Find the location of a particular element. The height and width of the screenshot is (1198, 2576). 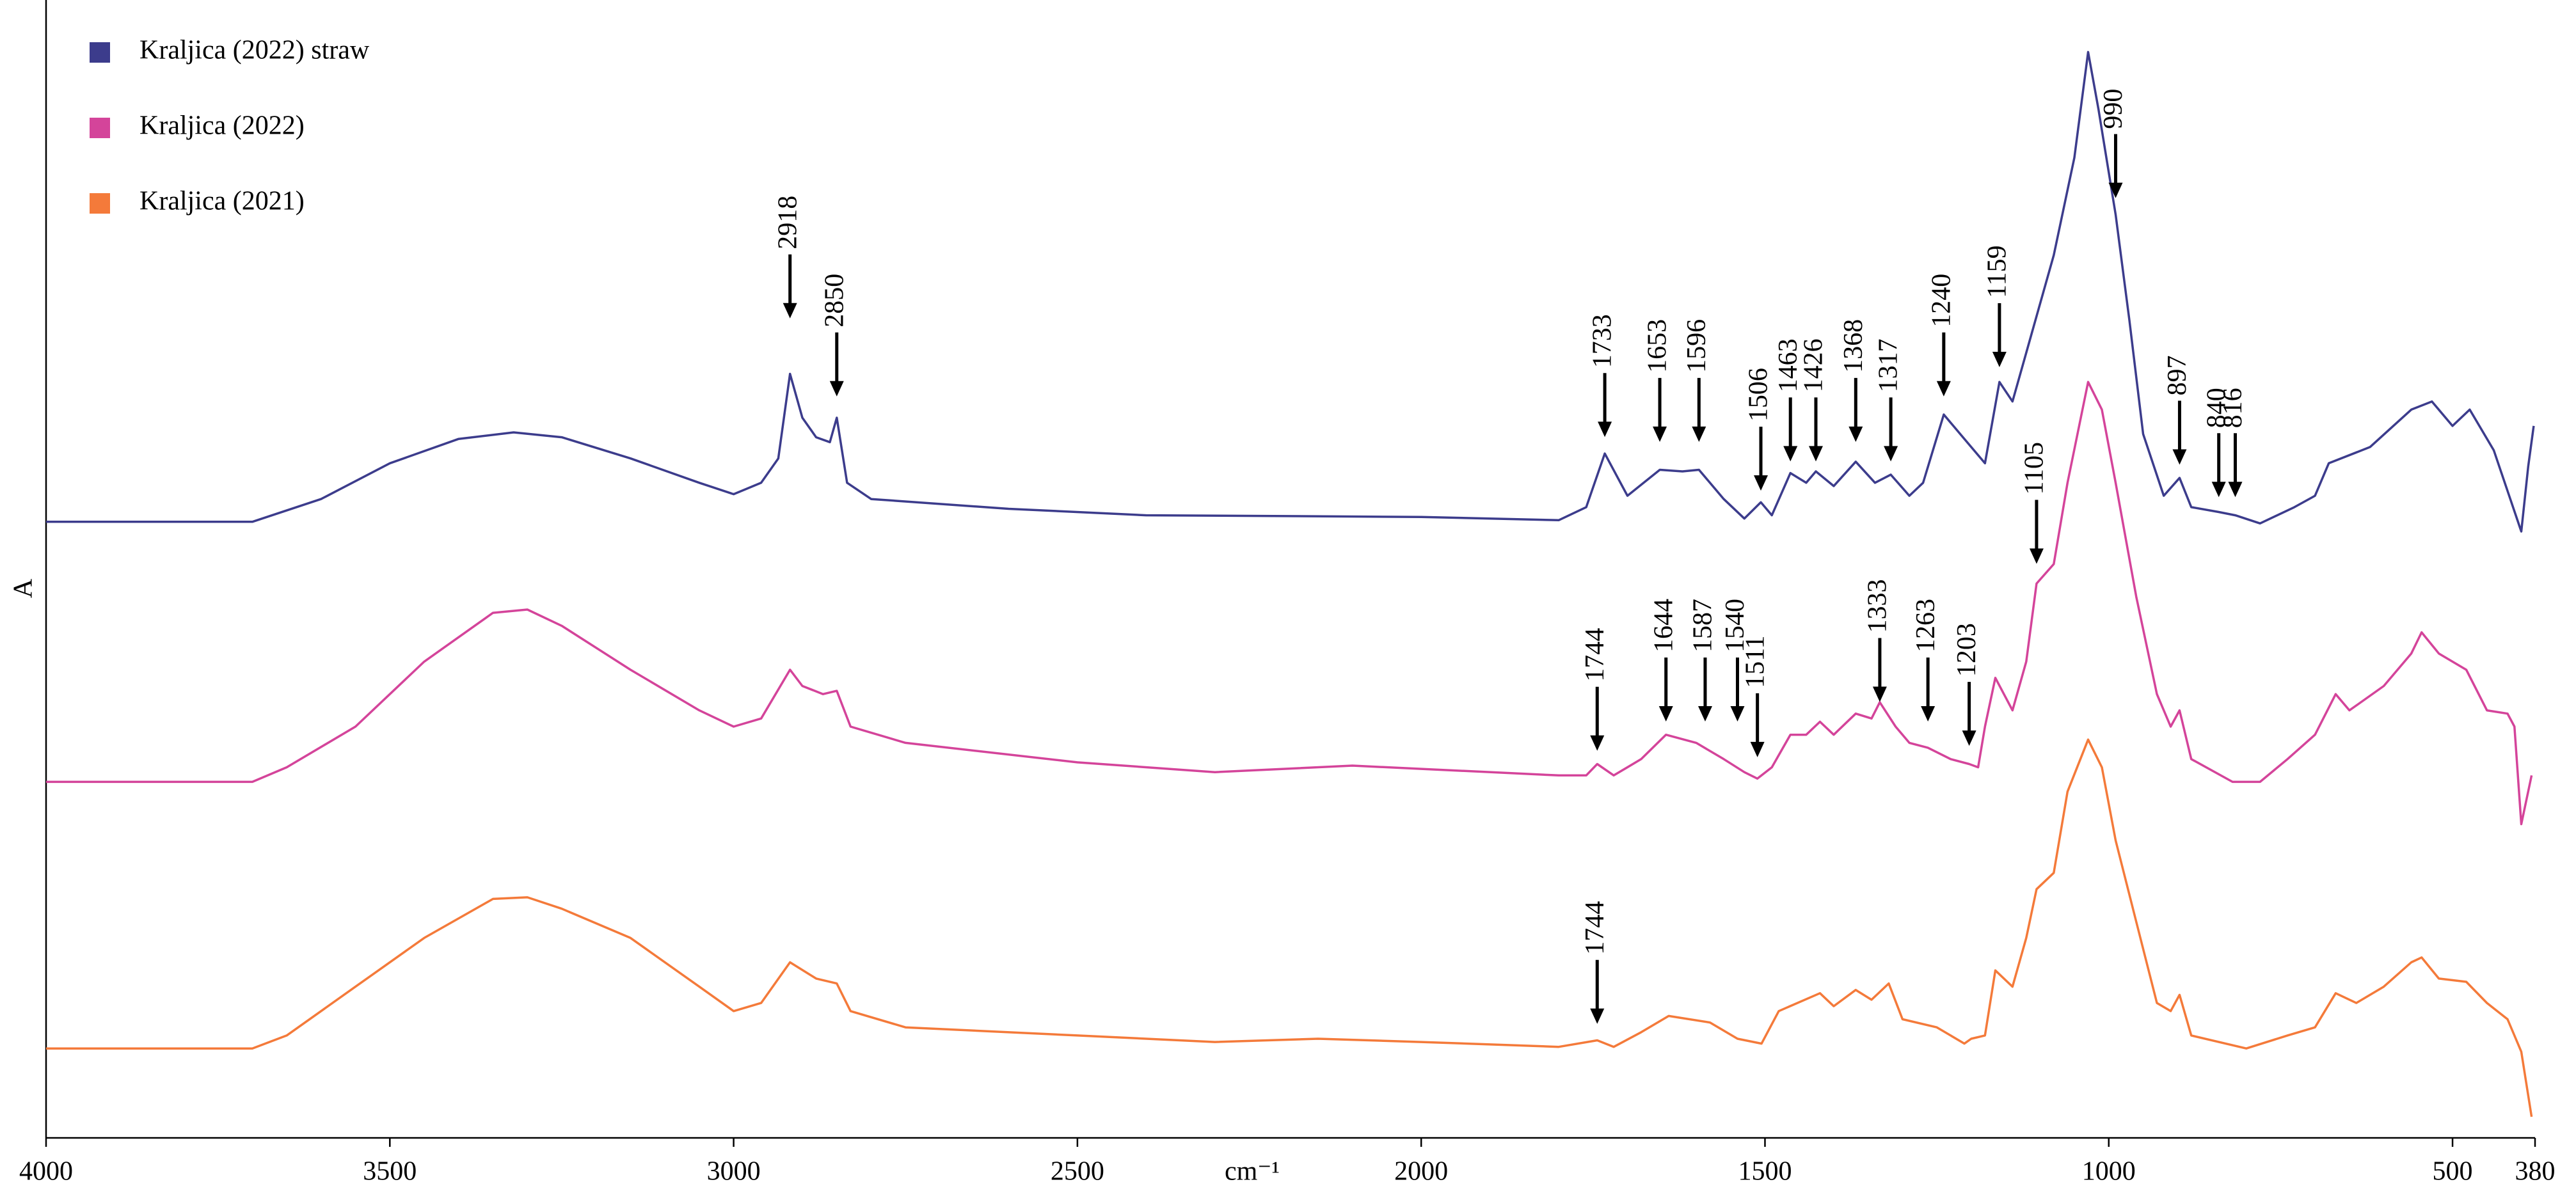

legend-label: Kraljica (2021) is located at coordinates (222, 201).